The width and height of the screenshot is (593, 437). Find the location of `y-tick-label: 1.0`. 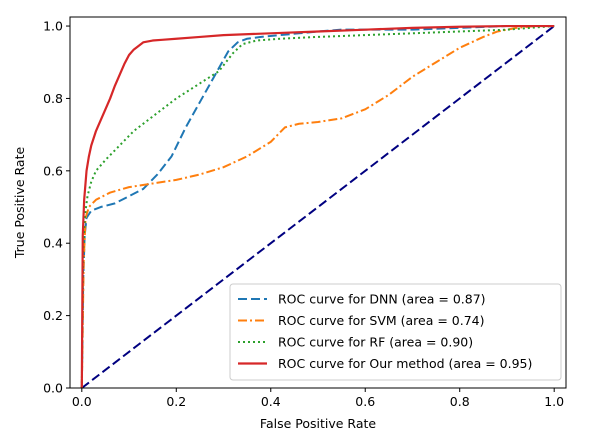

y-tick-label: 1.0 is located at coordinates (53, 26).